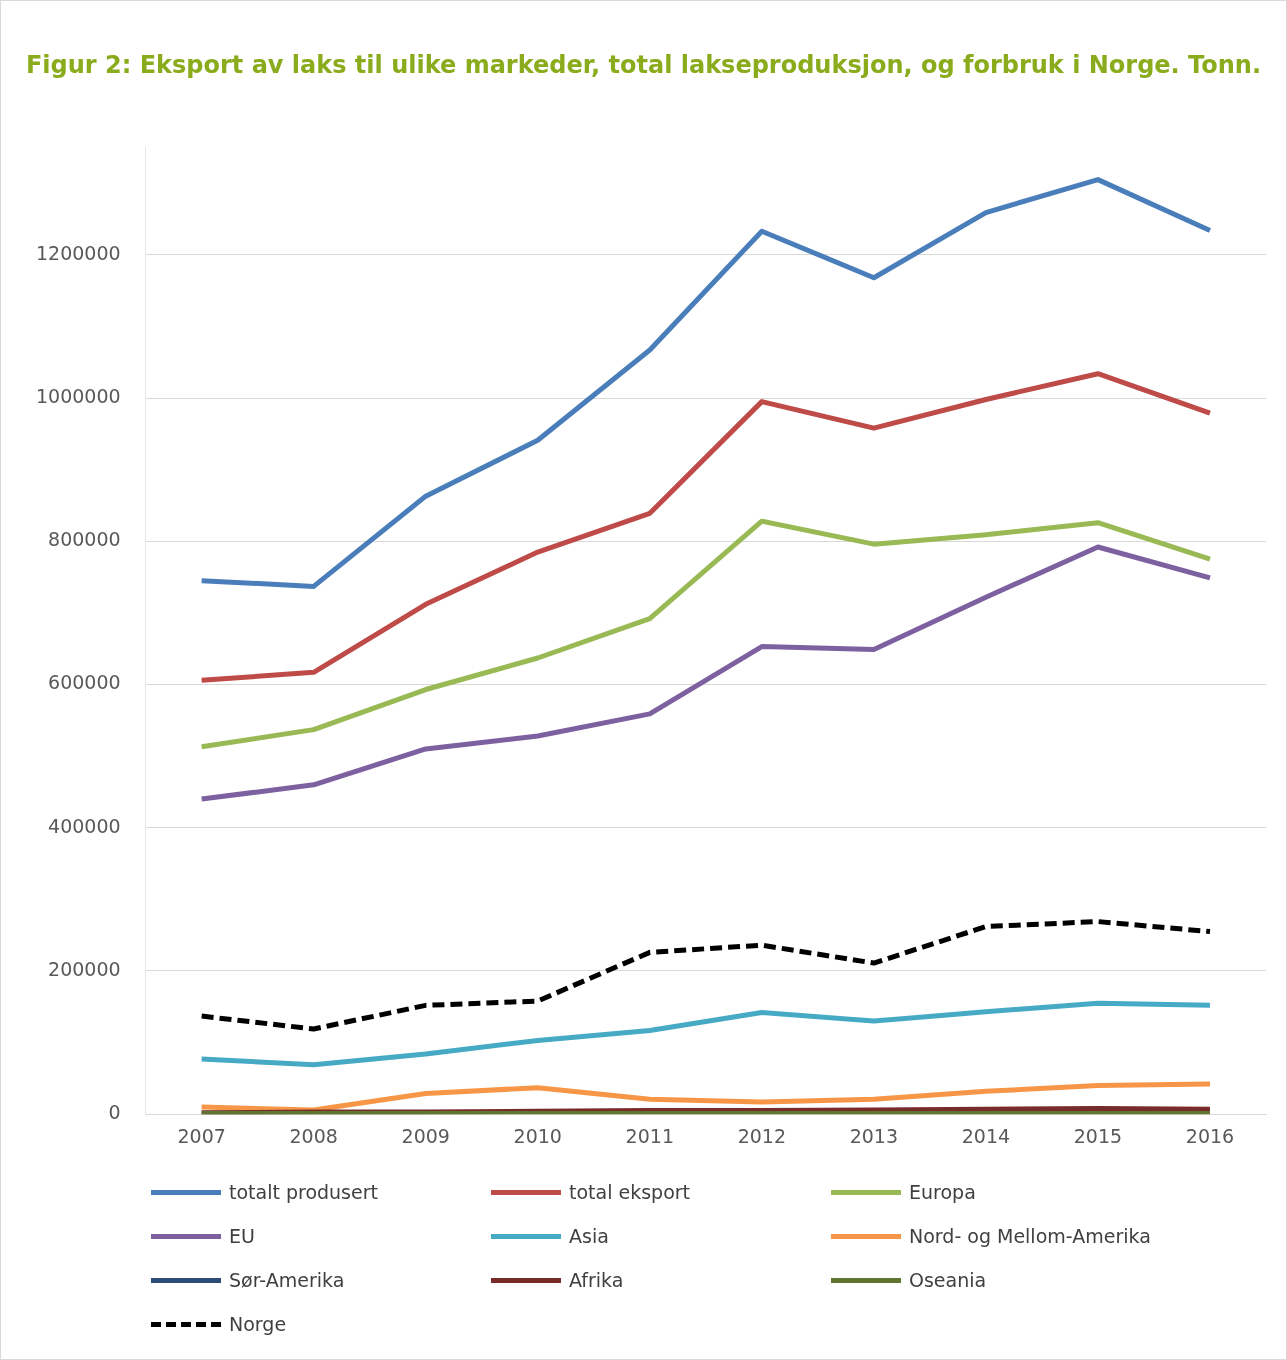  I want to click on x-tick-label: 2016, so click(1210, 1135).